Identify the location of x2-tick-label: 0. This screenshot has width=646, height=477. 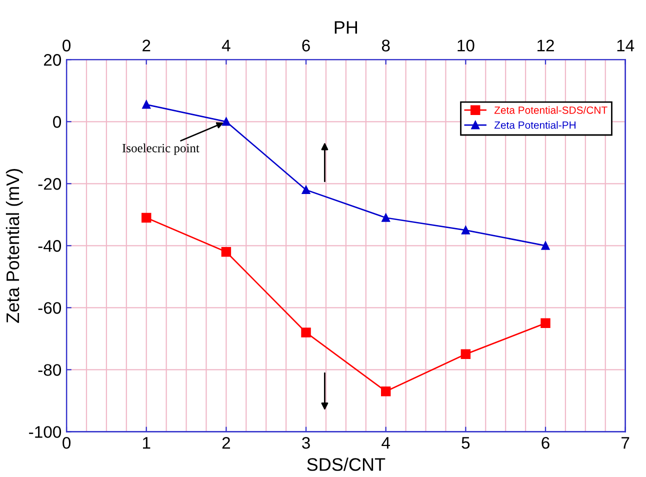
(66, 46).